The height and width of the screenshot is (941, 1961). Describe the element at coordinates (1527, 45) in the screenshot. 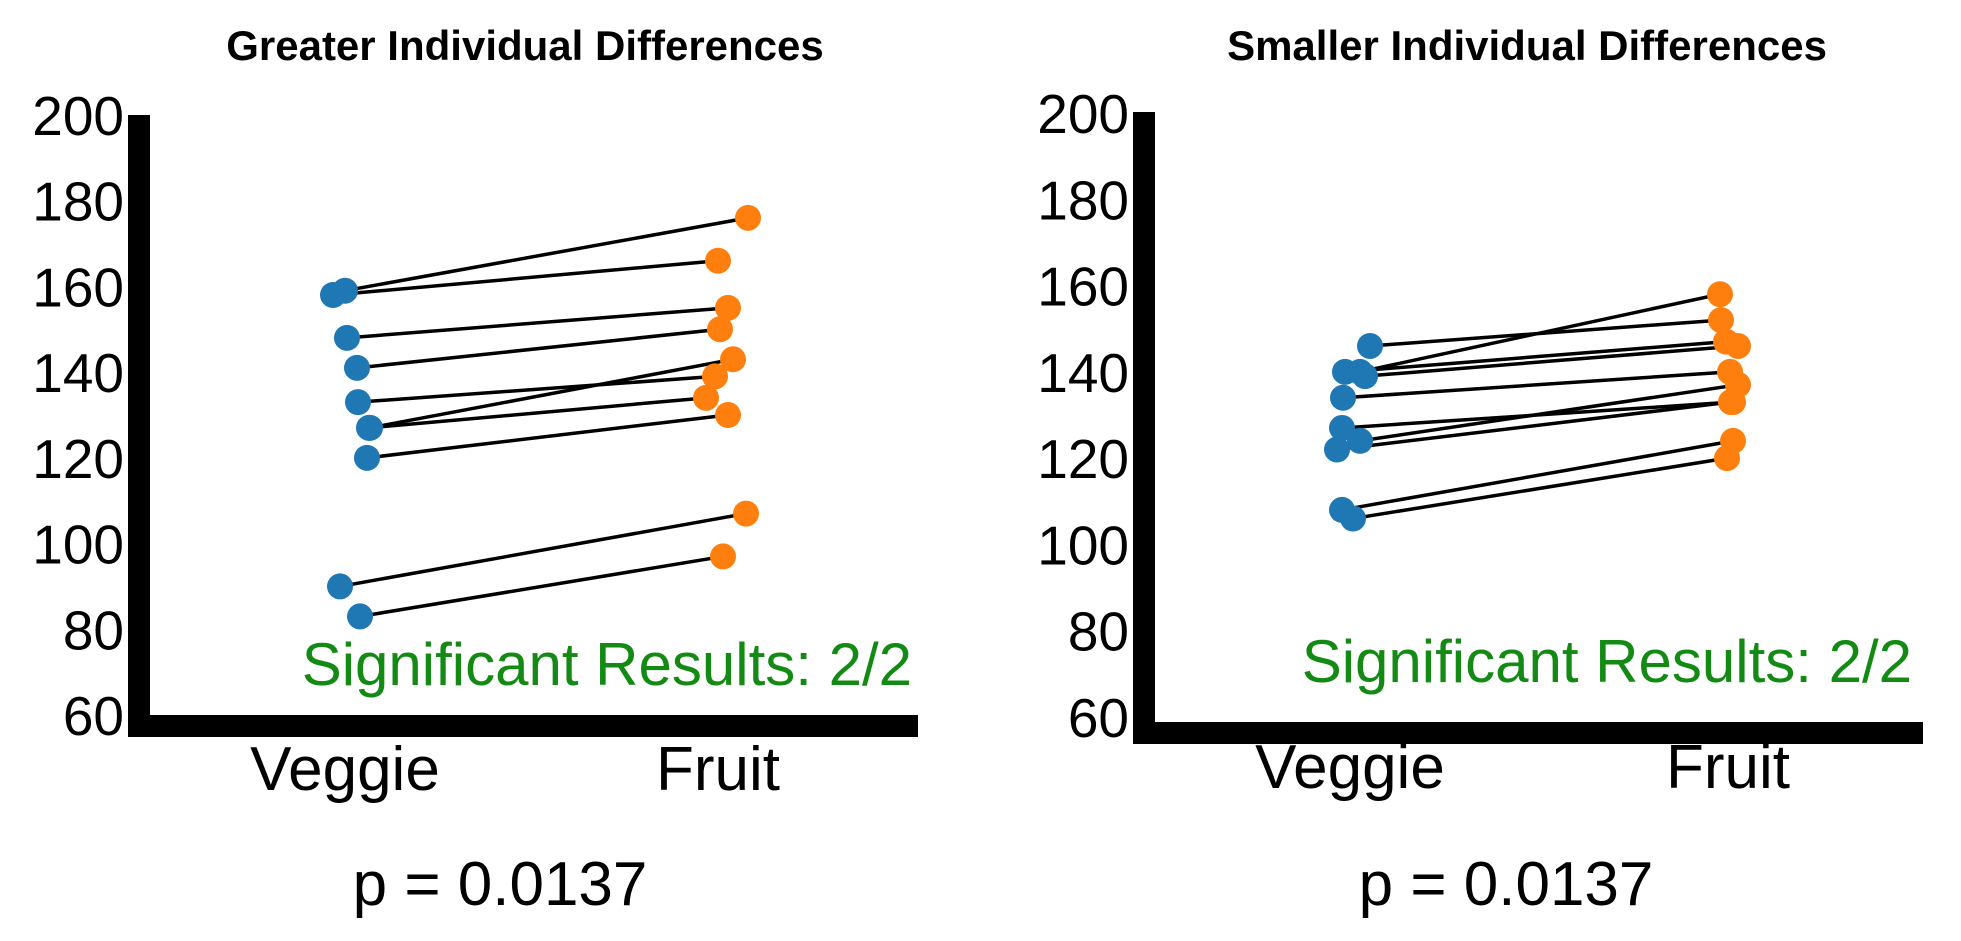

I see `panel-title: Smaller Individual Differences` at that location.